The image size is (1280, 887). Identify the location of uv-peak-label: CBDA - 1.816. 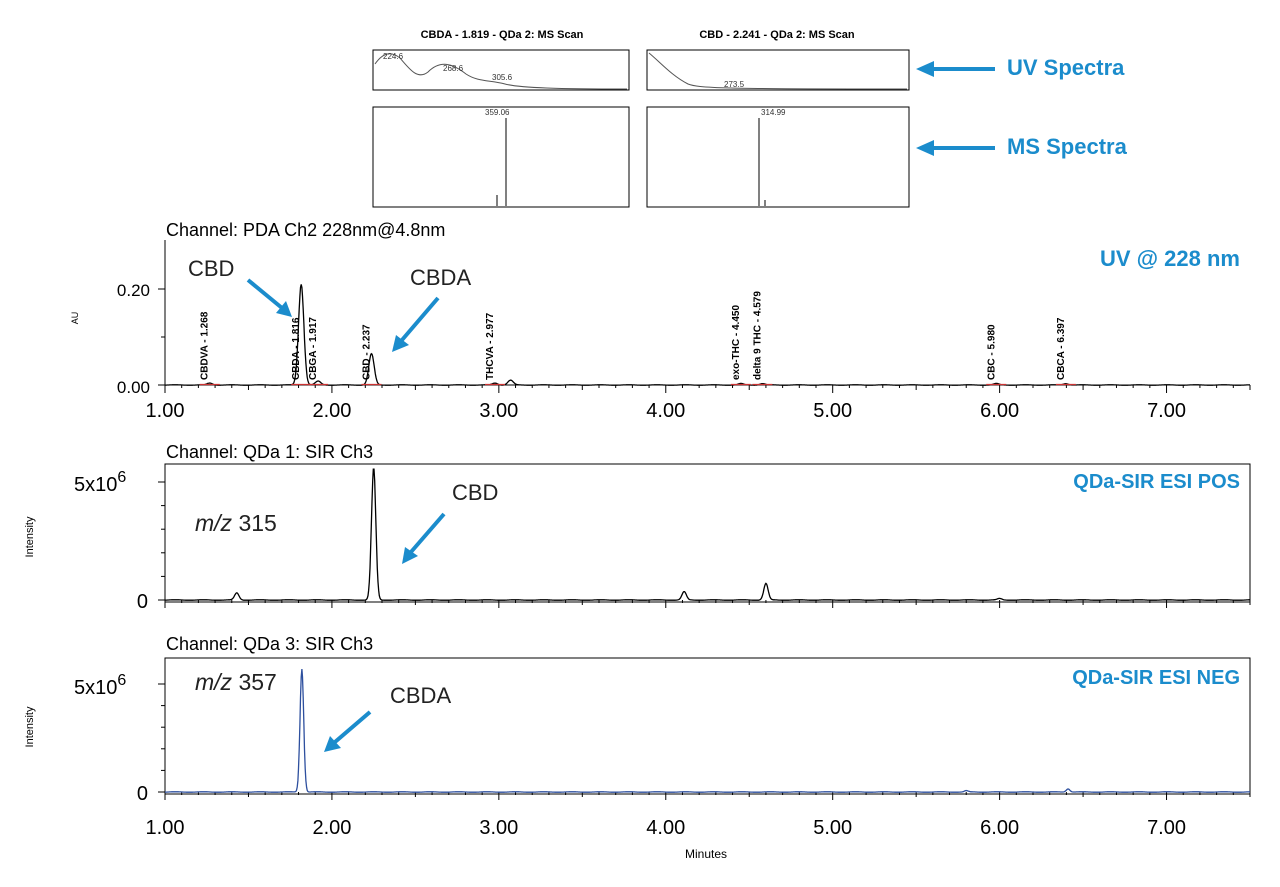
(296, 348).